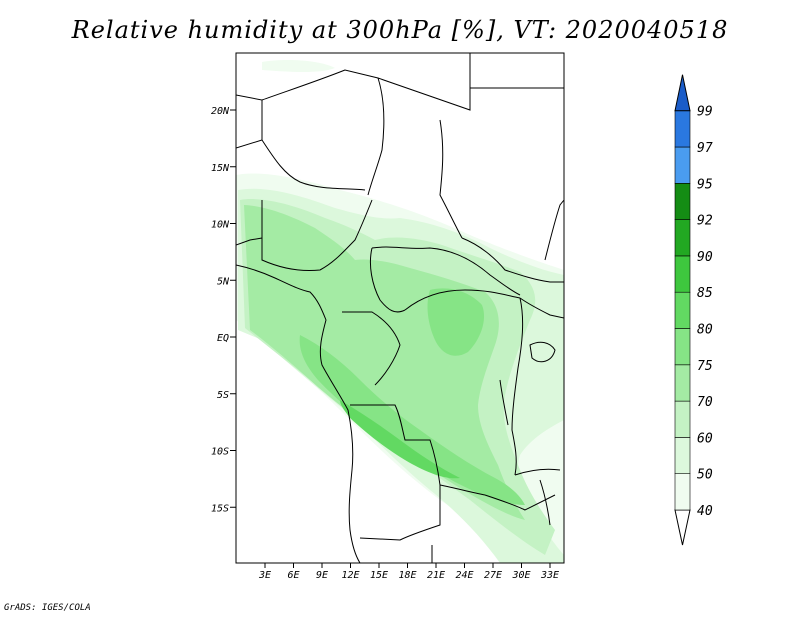 This screenshot has width=800, height=618. What do you see at coordinates (705, 366) in the screenshot?
I see `colorbar-label: 75` at bounding box center [705, 366].